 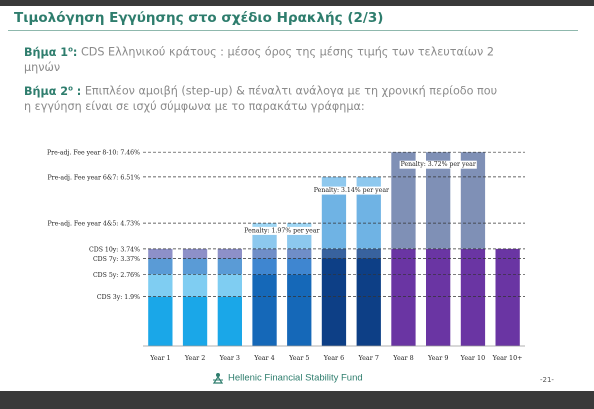 What do you see at coordinates (42, 67) in the screenshot?
I see `step-1-body-cont: μηνών` at bounding box center [42, 67].